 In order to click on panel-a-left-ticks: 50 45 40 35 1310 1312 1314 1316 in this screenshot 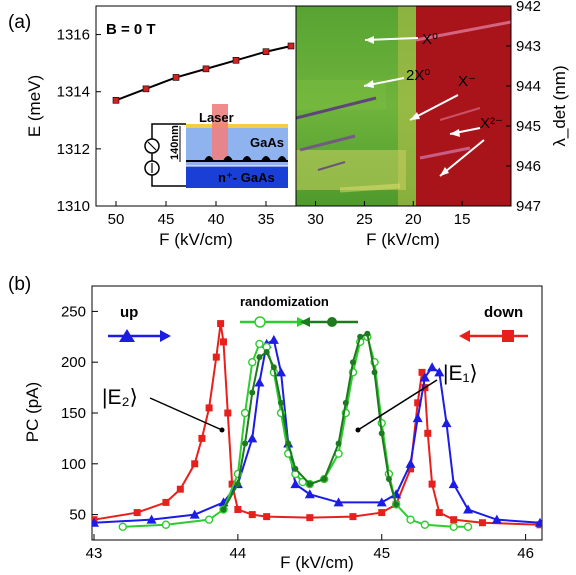, I will do `click(166, 127)`.